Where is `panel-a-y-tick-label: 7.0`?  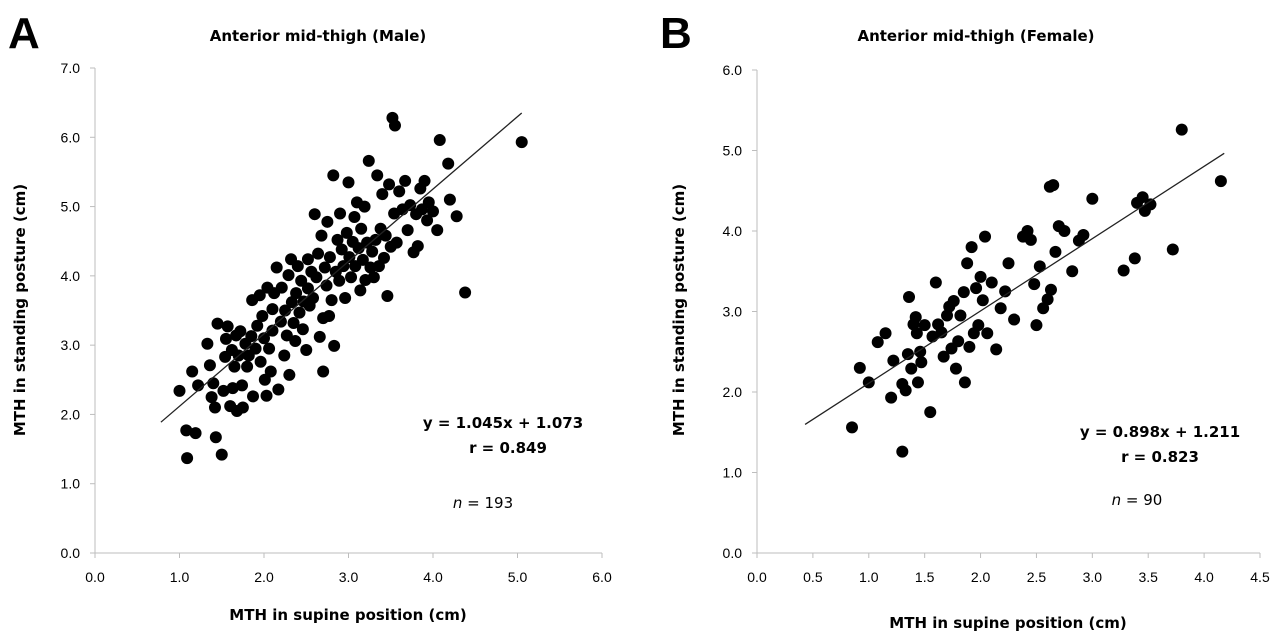
panel-a-y-tick-label: 7.0 is located at coordinates (71, 68).